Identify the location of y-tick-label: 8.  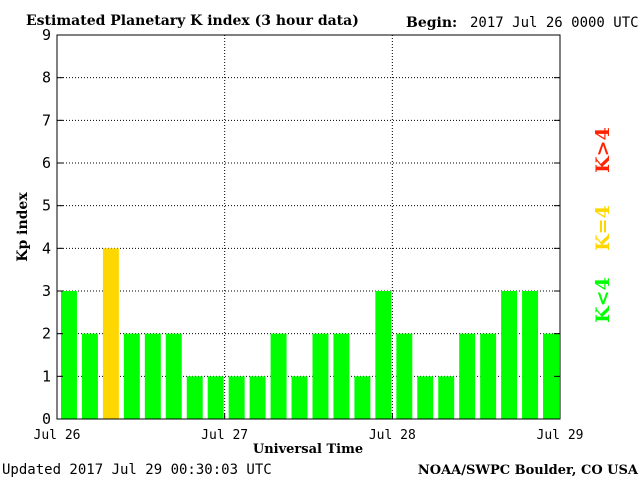
(46, 78).